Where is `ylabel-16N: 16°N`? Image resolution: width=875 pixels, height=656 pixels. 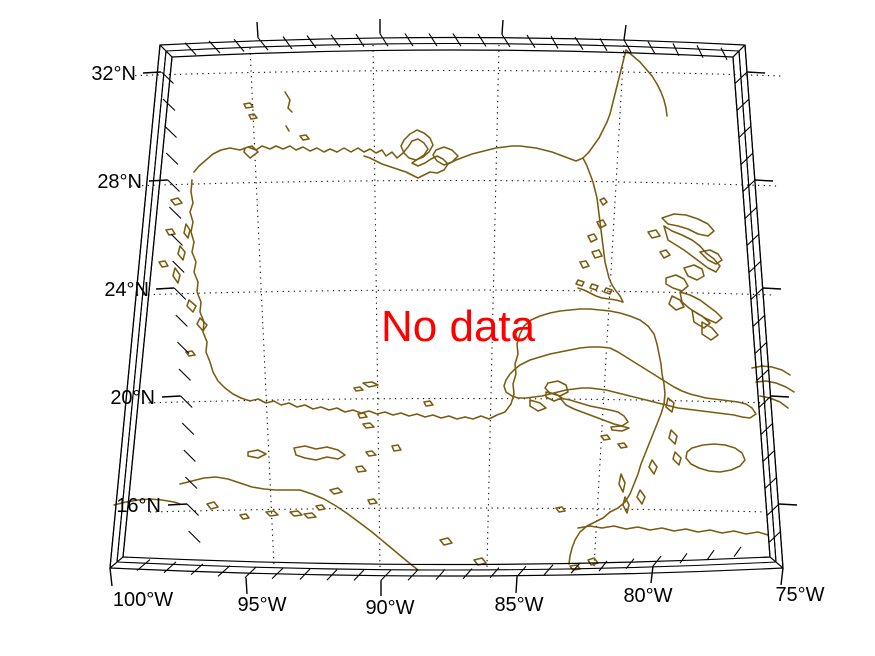
ylabel-16N: 16°N is located at coordinates (138, 506).